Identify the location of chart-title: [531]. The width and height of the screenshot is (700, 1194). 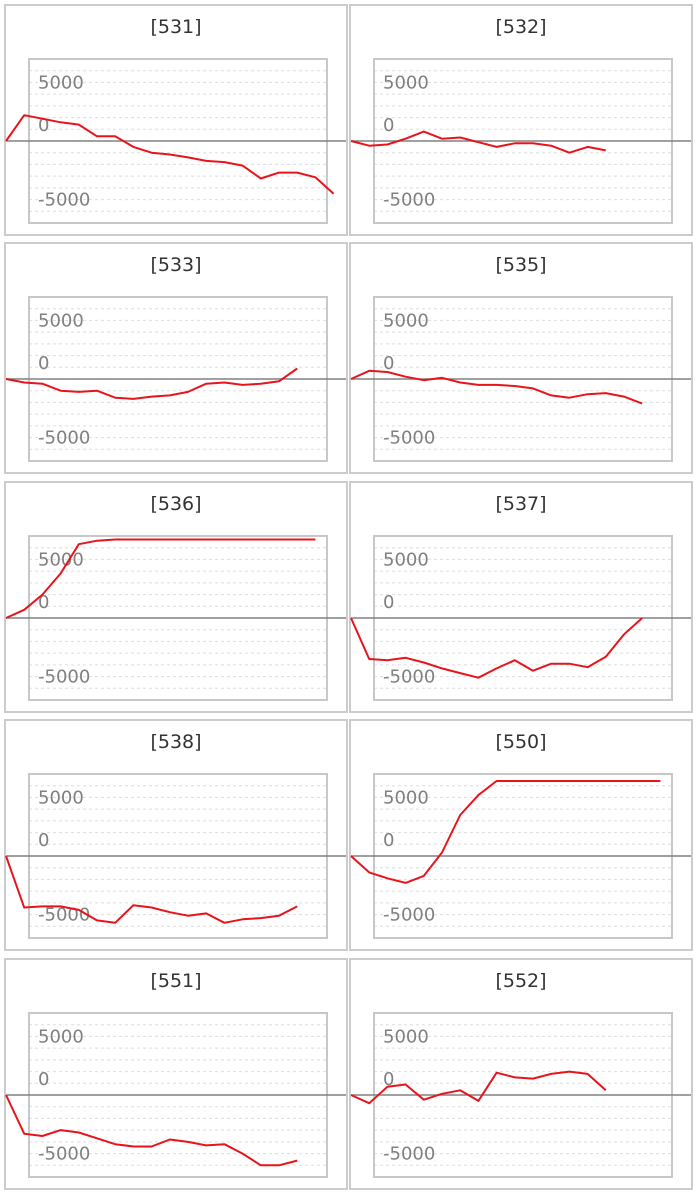
(176, 27).